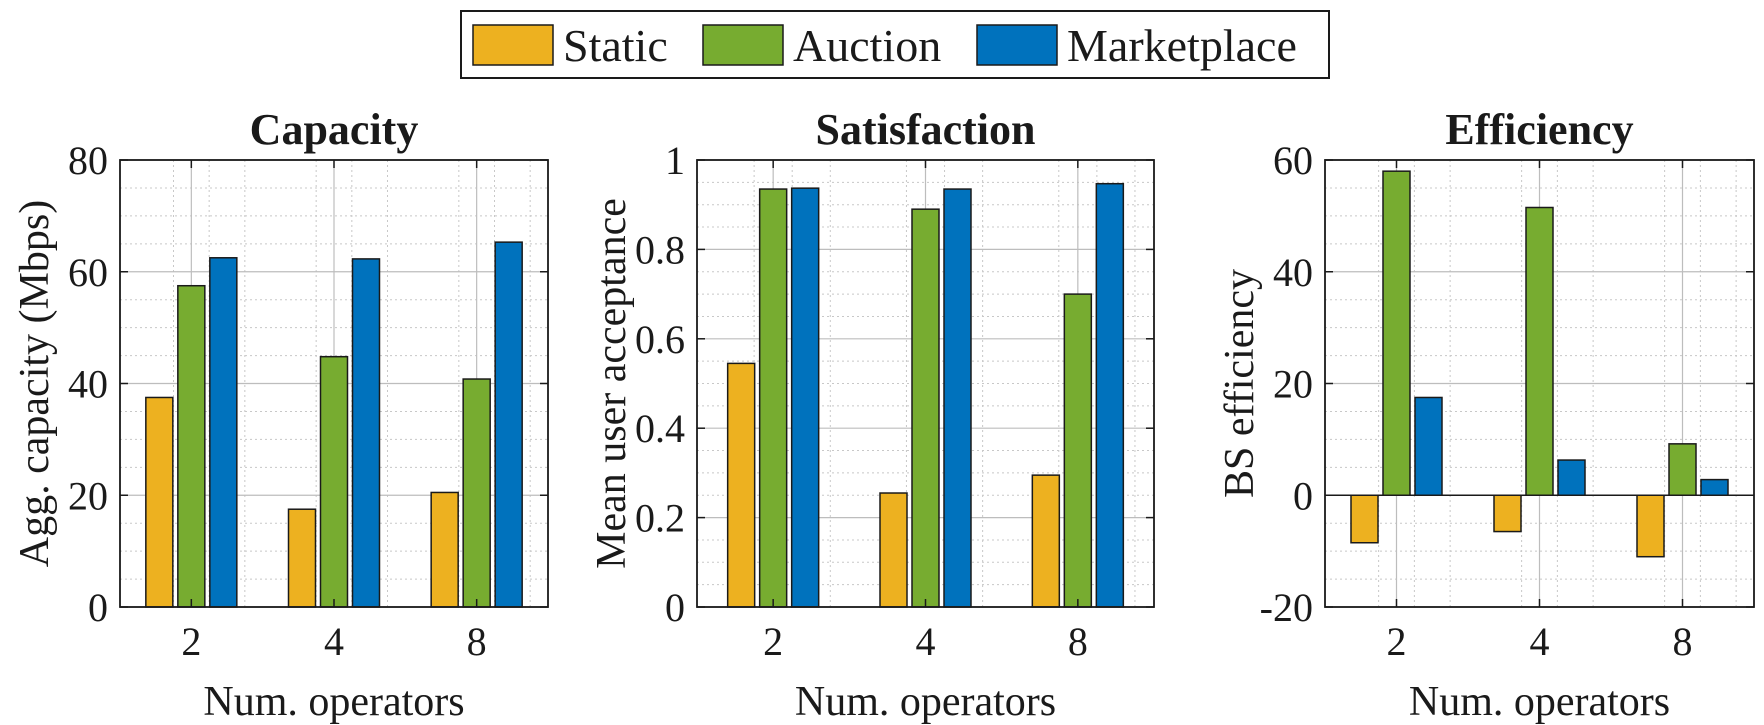 The height and width of the screenshot is (725, 1764). I want to click on efficiency-y-tick-label: -20, so click(1286, 607).